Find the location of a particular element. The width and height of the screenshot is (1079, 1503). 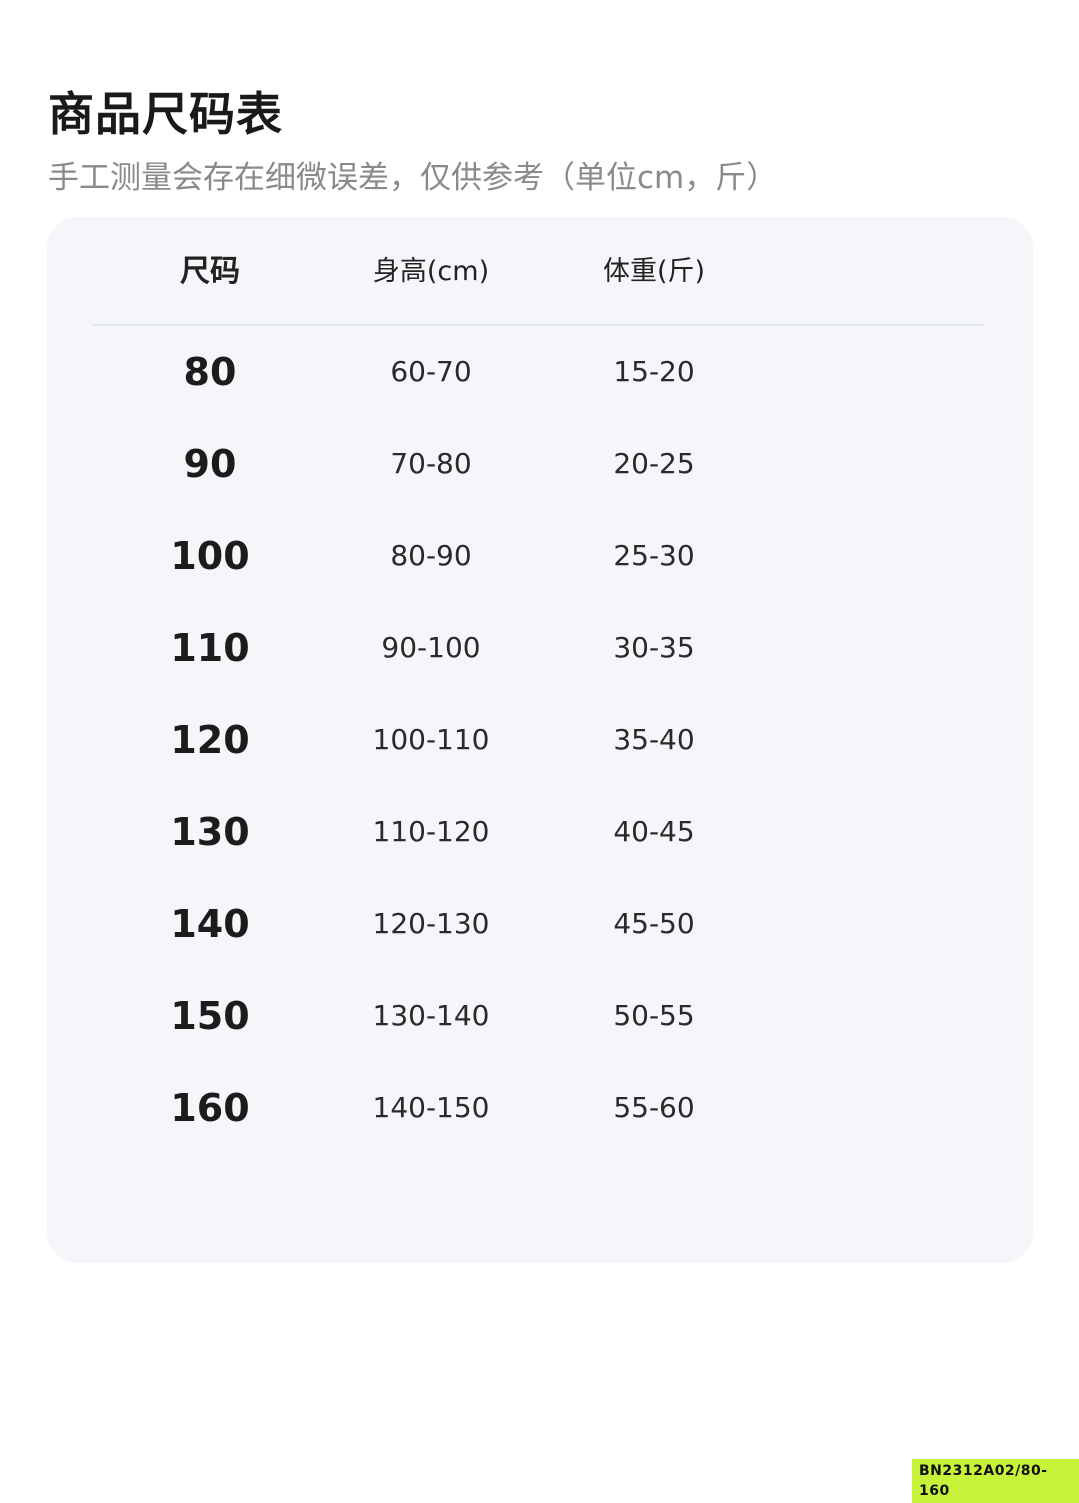

cell-size: 150 is located at coordinates (210, 1016).